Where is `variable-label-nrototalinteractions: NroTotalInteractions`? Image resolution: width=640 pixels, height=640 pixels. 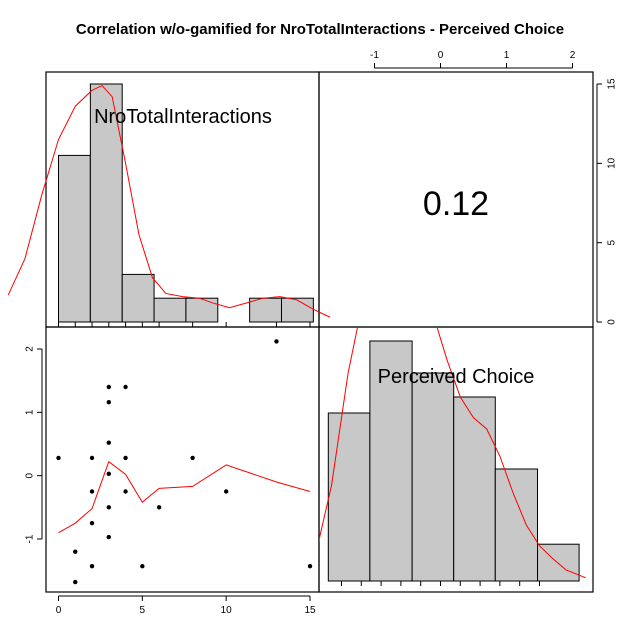 variable-label-nrototalinteractions: NroTotalInteractions is located at coordinates (183, 117).